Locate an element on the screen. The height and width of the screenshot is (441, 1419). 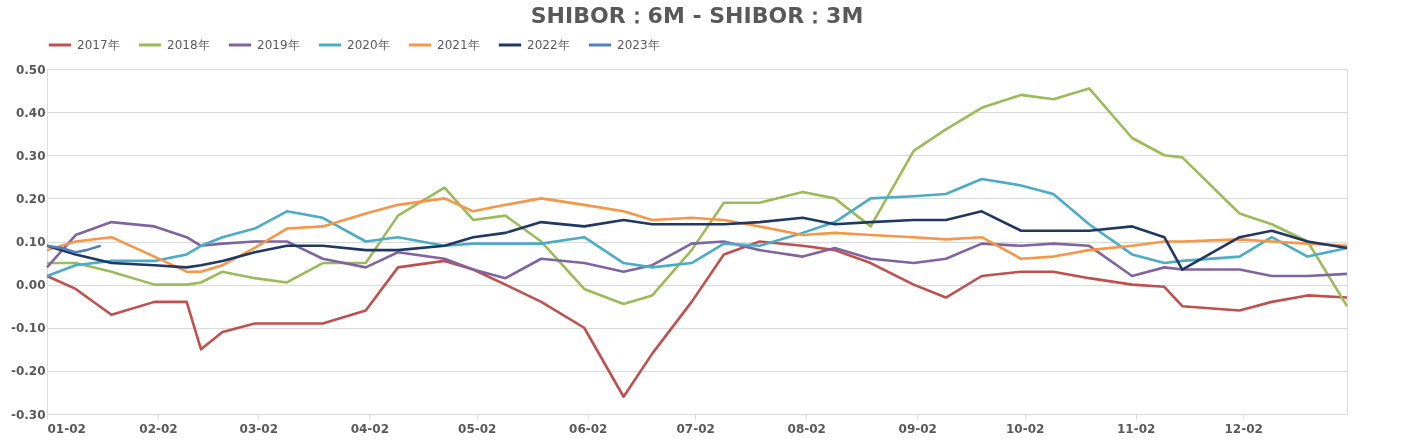
legend-label: 2017年 is located at coordinates (98, 45).